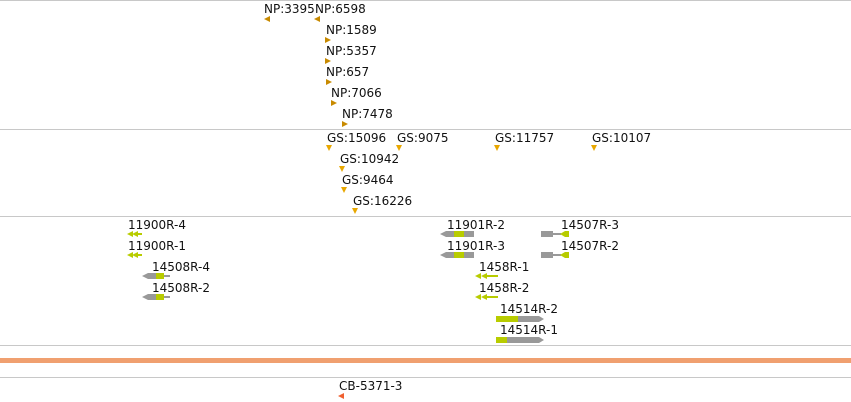 This screenshot has width=851, height=402. What do you see at coordinates (157, 225) in the screenshot?
I see `feature-label: 11900R-4` at bounding box center [157, 225].